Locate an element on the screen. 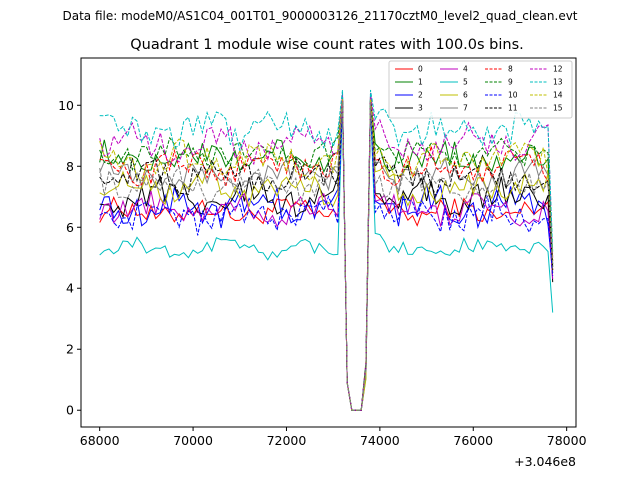 This screenshot has height=484, width=640. legend-label-6: 6 is located at coordinates (465, 95).